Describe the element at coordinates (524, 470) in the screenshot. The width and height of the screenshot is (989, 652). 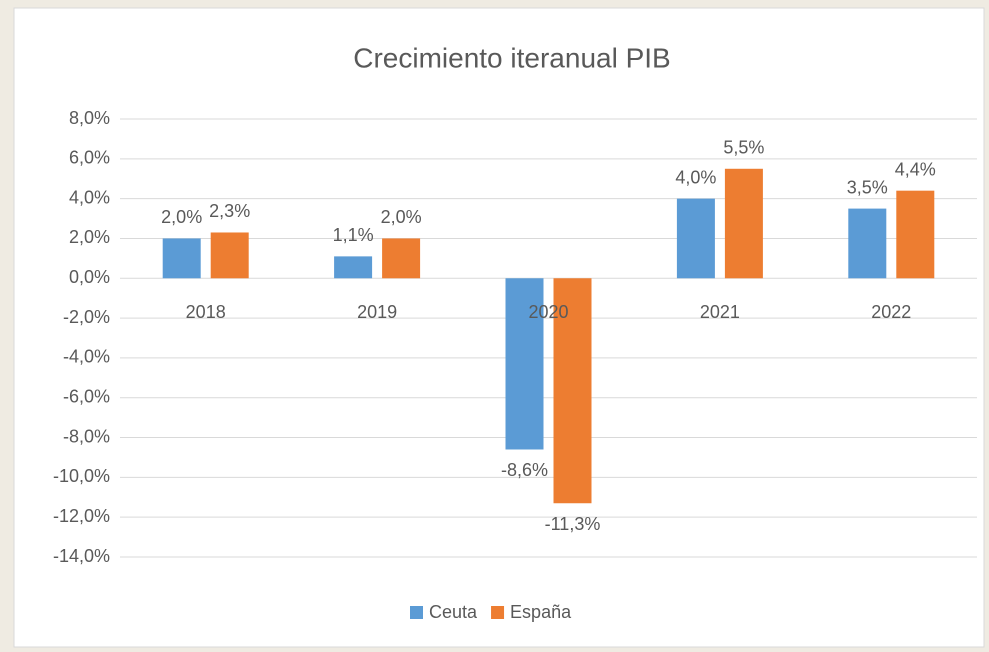
I see `data-label: -8,6%` at that location.